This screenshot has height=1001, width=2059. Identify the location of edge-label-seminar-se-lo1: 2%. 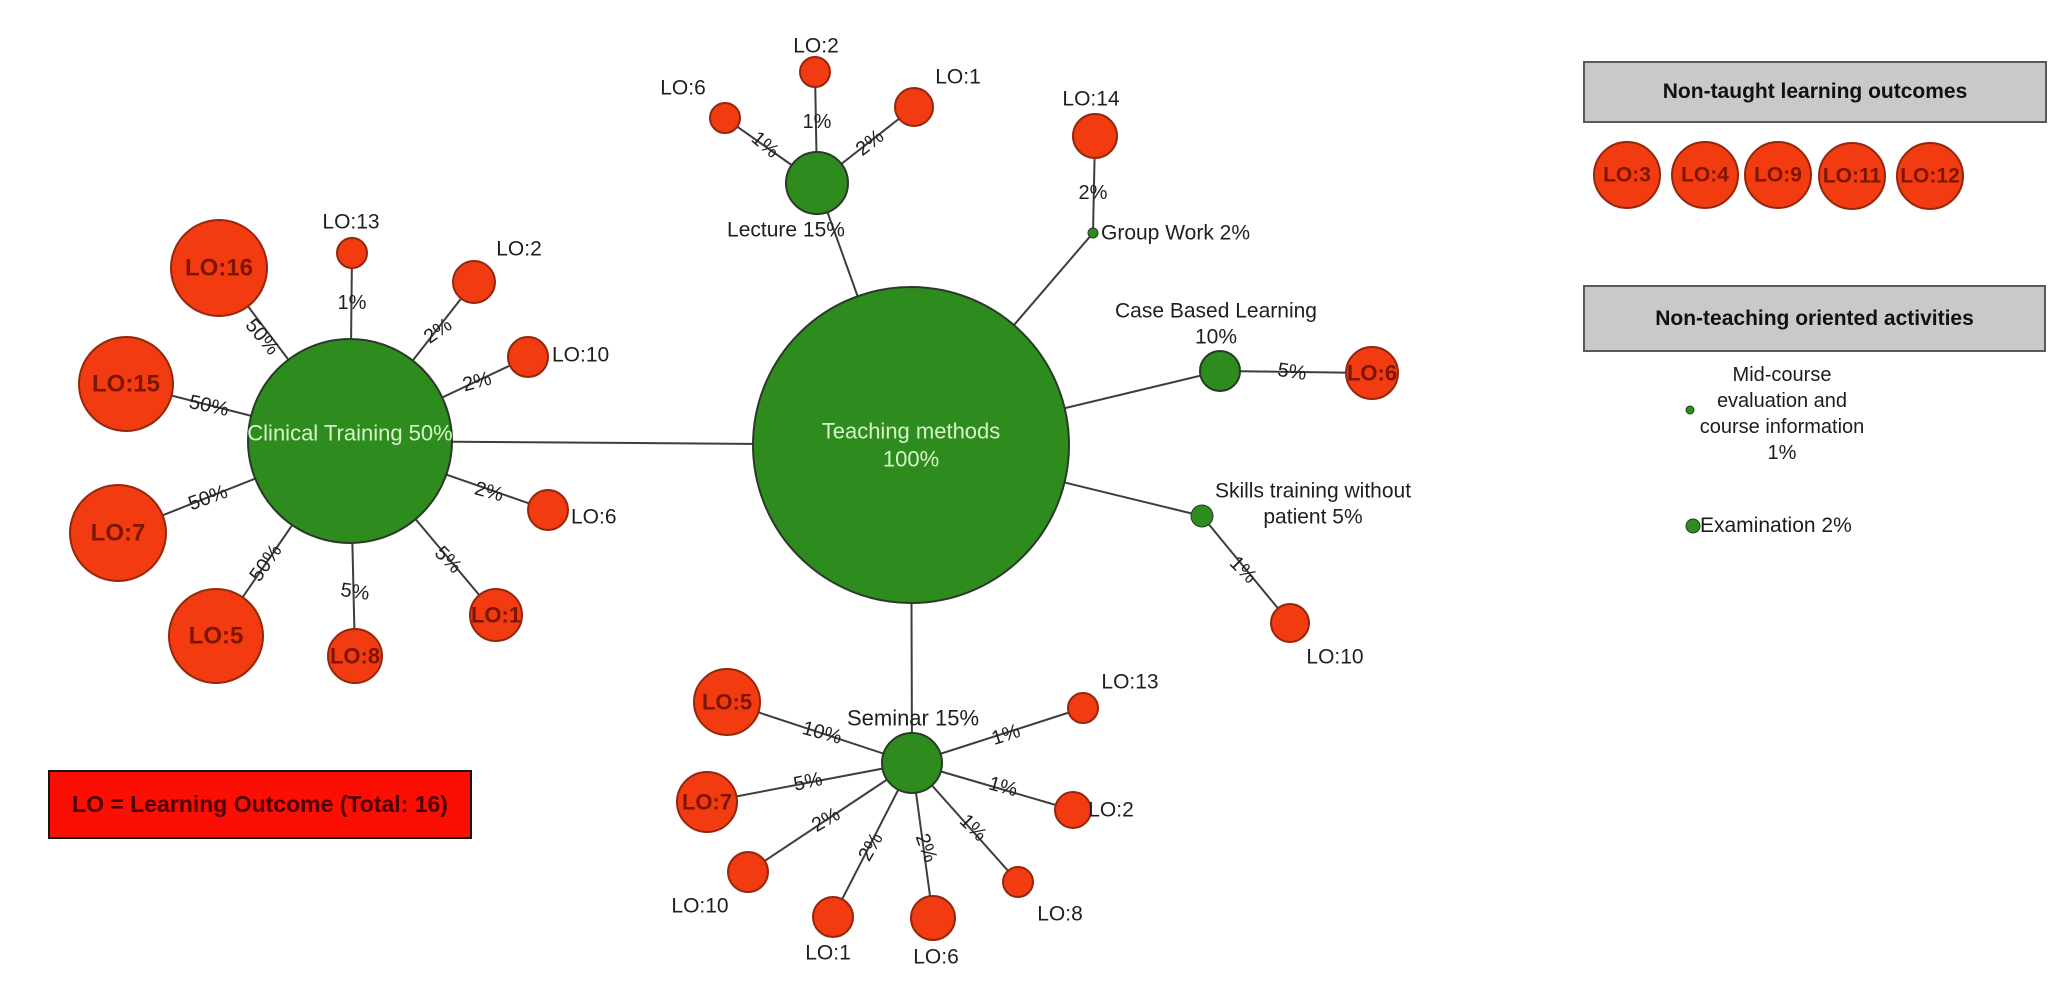
(871, 847).